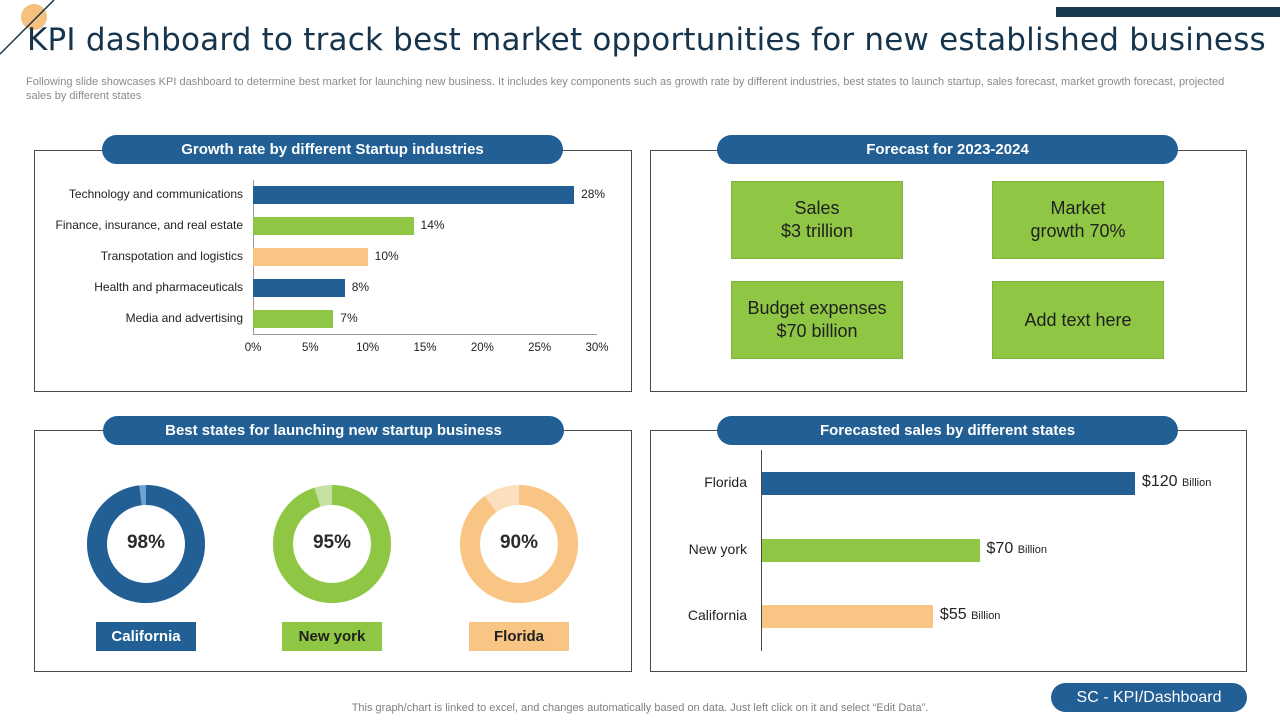 This screenshot has width=1280, height=720. What do you see at coordinates (146, 636) in the screenshot?
I see `state-badge: California` at bounding box center [146, 636].